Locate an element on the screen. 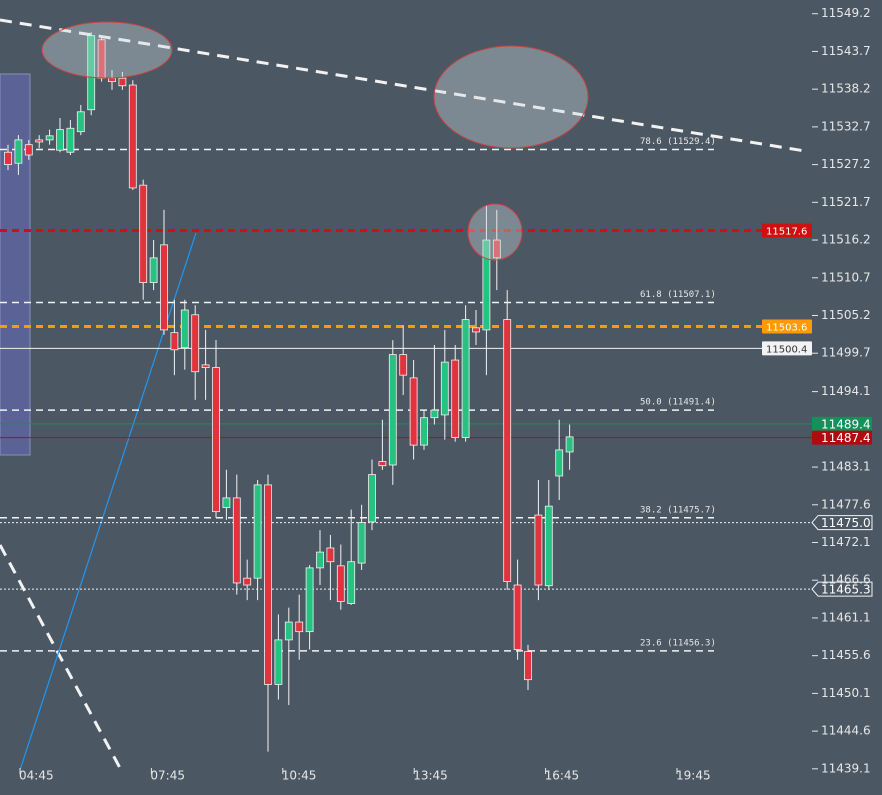  x-tick-label: 19:45 is located at coordinates (693, 776).